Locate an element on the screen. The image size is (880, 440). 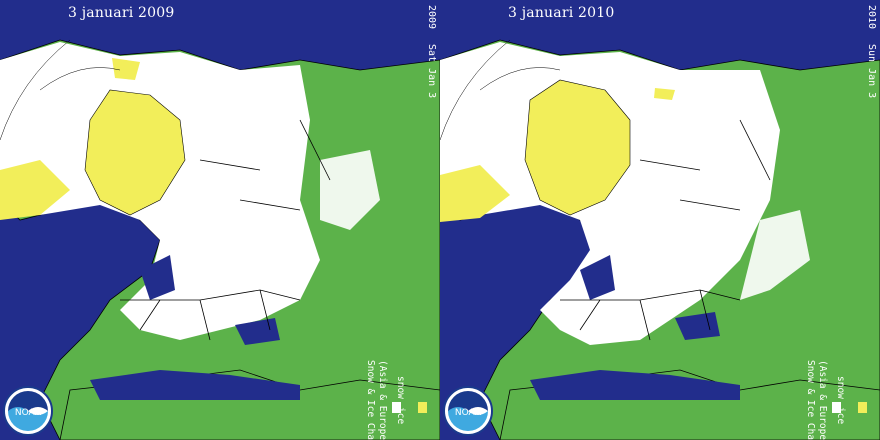
panel-title: 3 januari 2010 is located at coordinates (561, 13).